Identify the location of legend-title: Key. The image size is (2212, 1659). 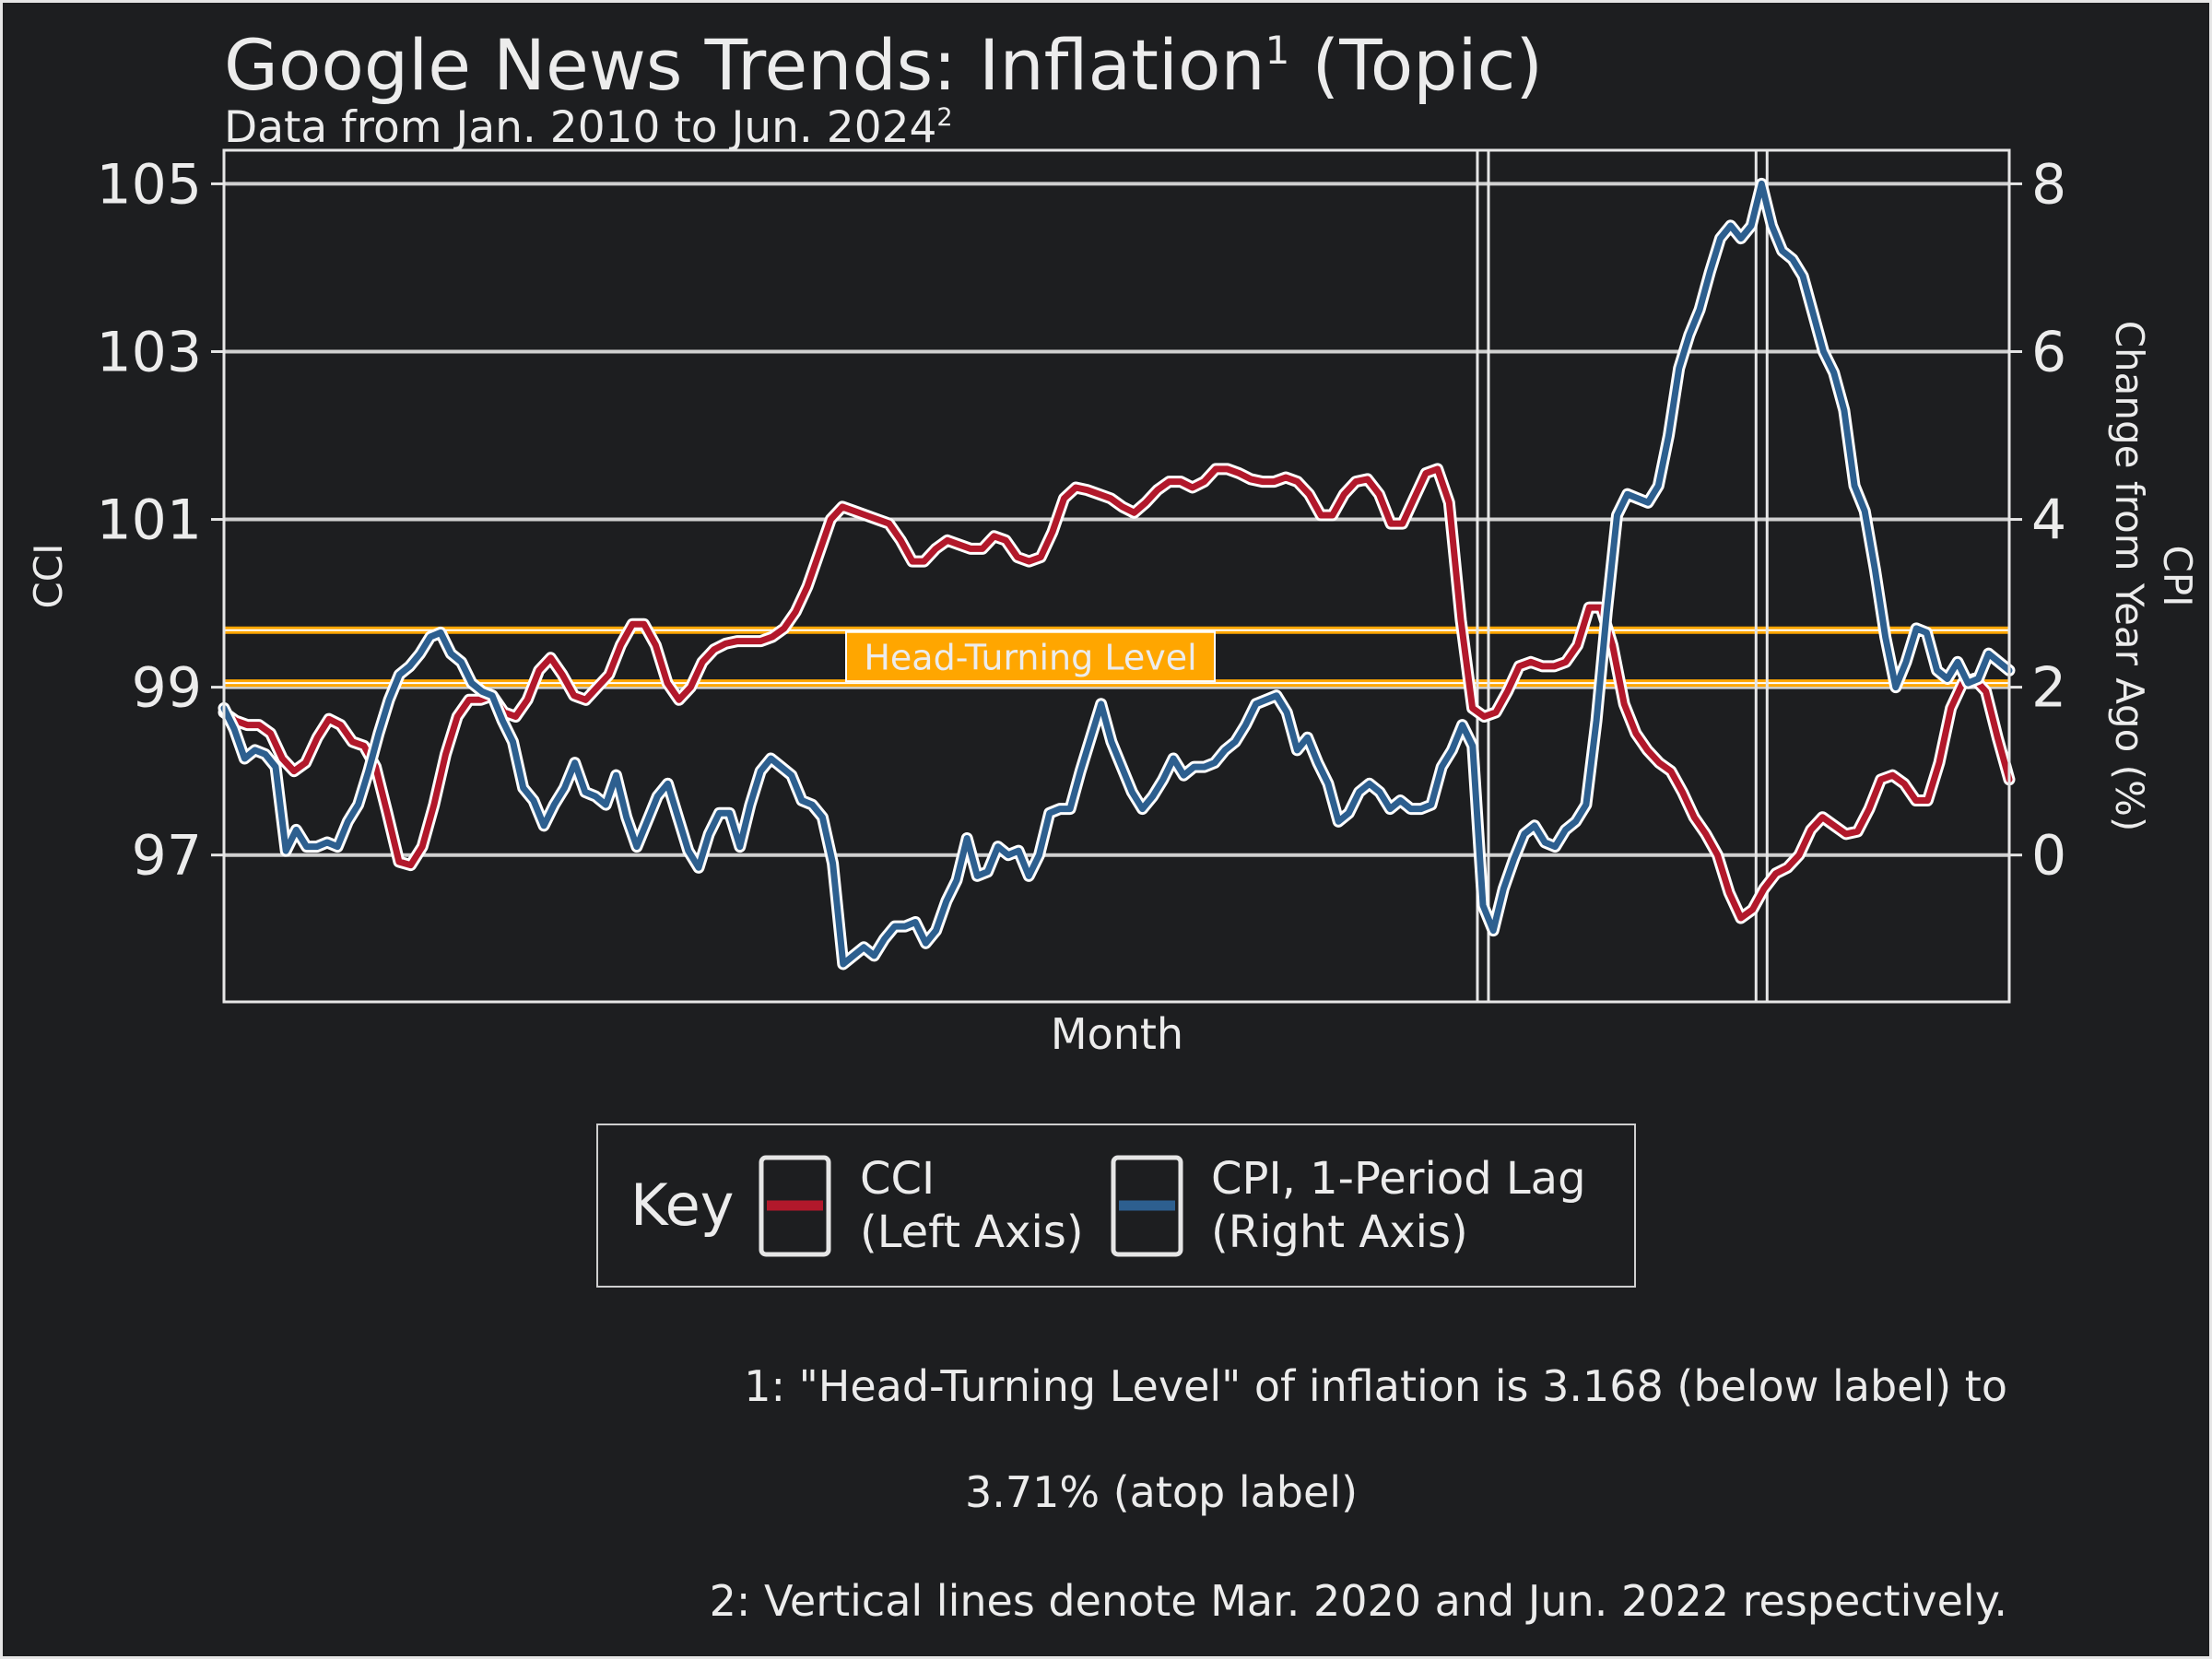
(682, 1205).